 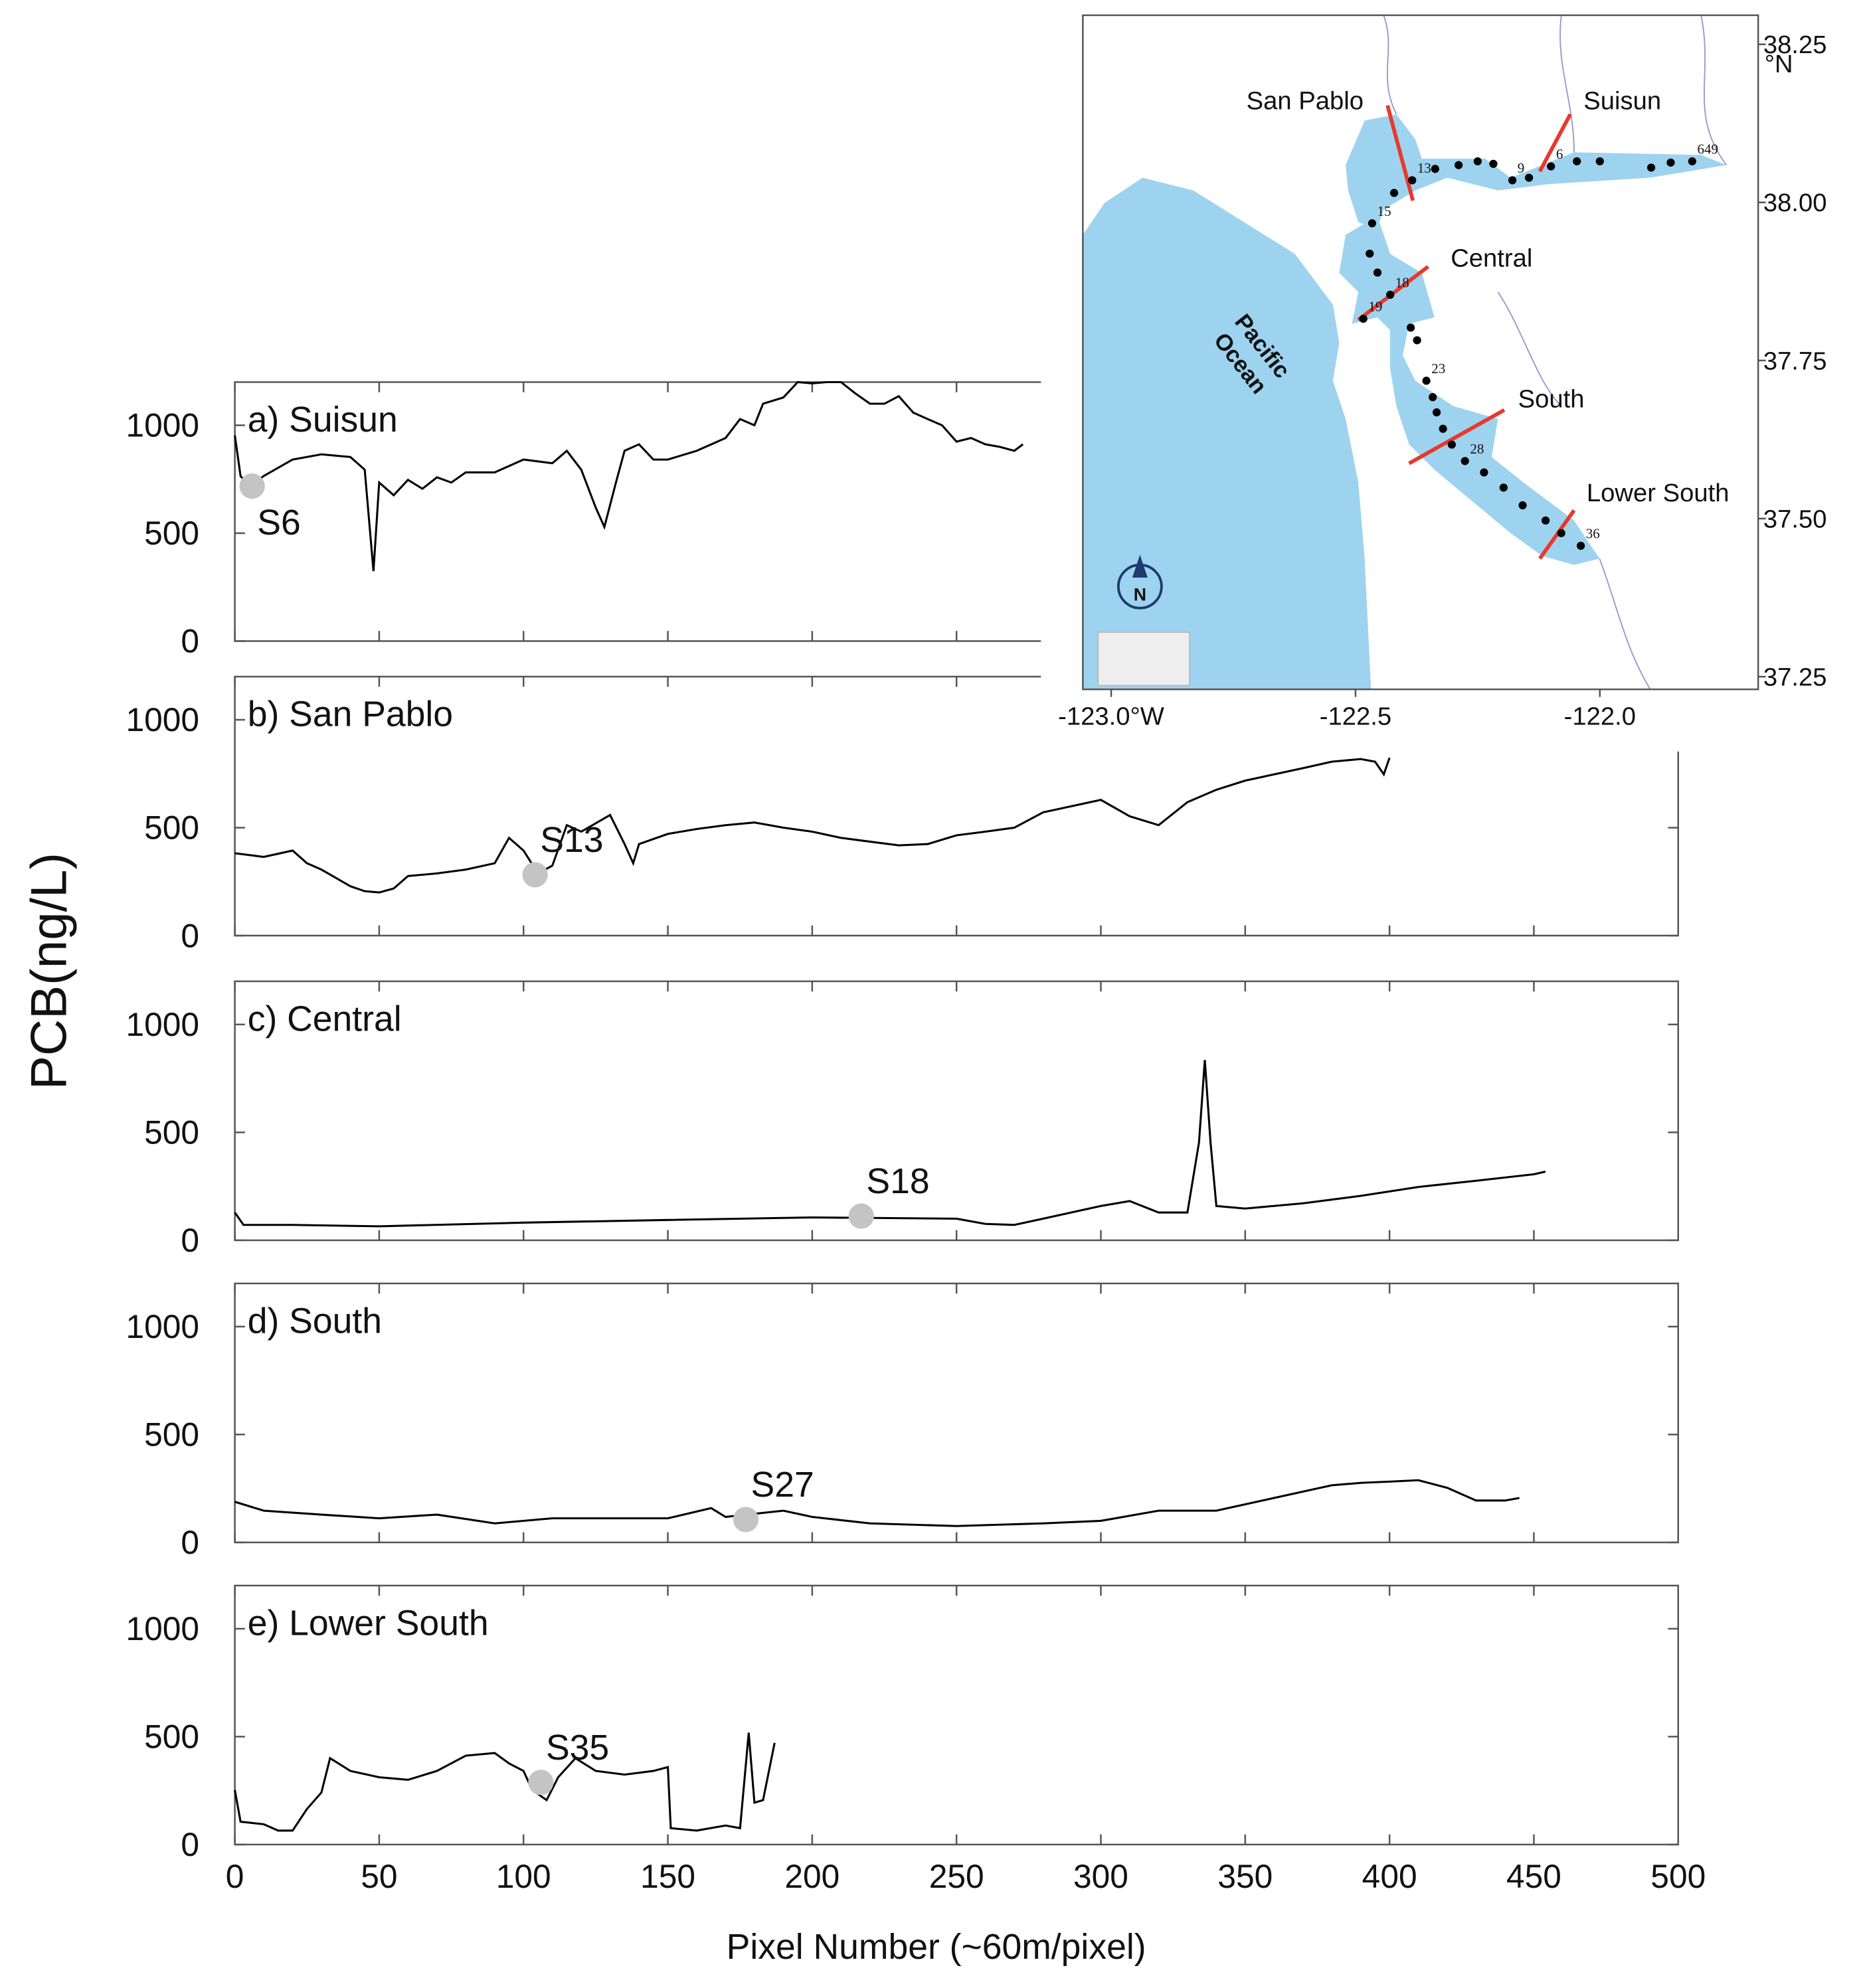 I want to click on panel: 0 500 1000 b) San Pablo S13, so click(x=903, y=814).